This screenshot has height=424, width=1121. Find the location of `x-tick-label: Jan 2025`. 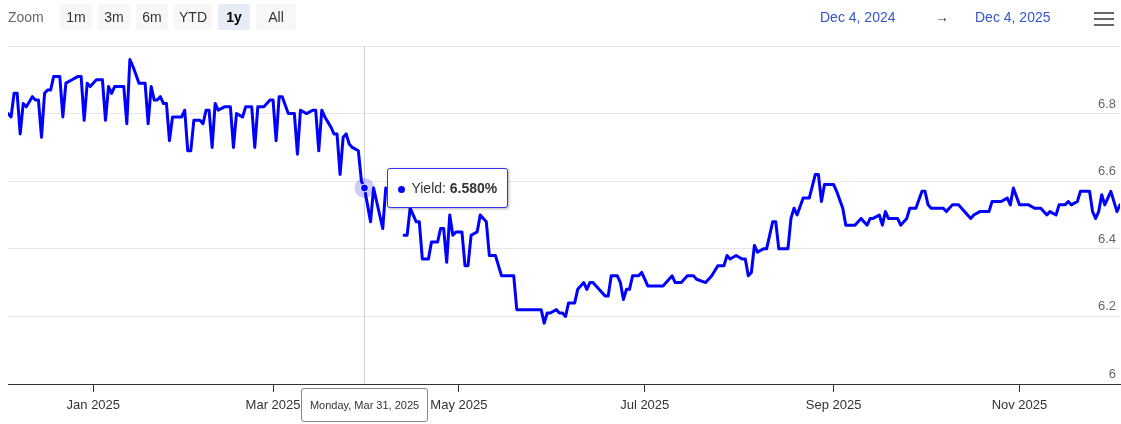

x-tick-label: Jan 2025 is located at coordinates (93, 405).